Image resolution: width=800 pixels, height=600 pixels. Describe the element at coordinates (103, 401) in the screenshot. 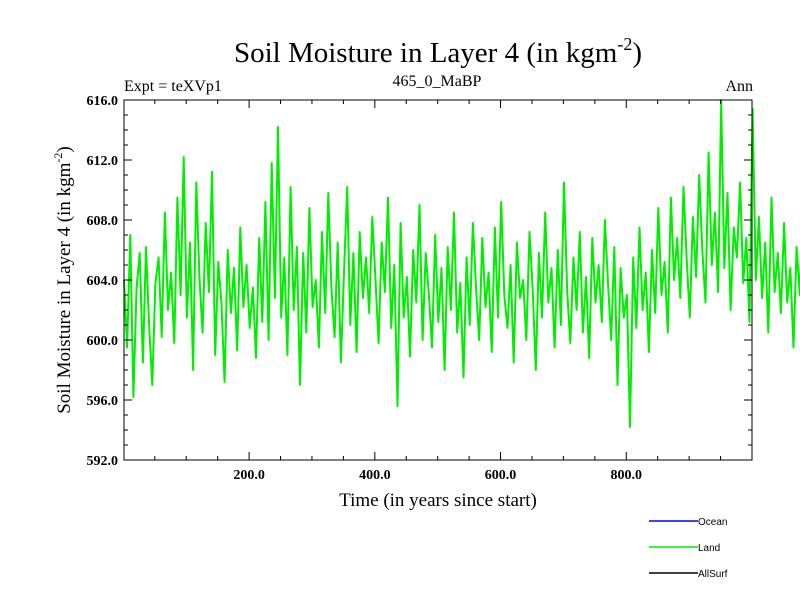

I see `y-tick-label: 596.0` at that location.